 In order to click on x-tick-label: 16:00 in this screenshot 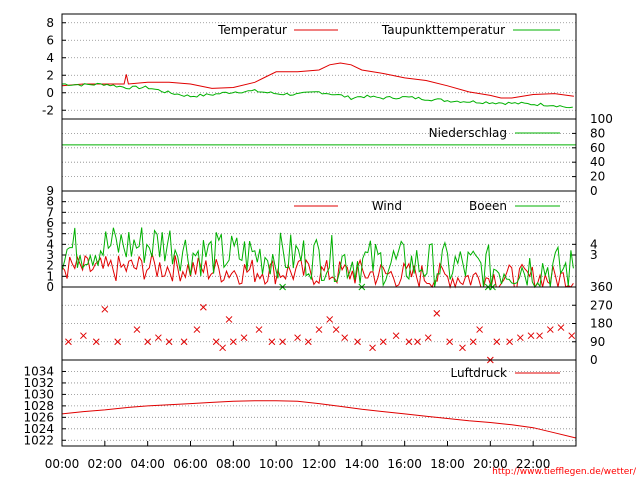, I will do `click(404, 464)`.